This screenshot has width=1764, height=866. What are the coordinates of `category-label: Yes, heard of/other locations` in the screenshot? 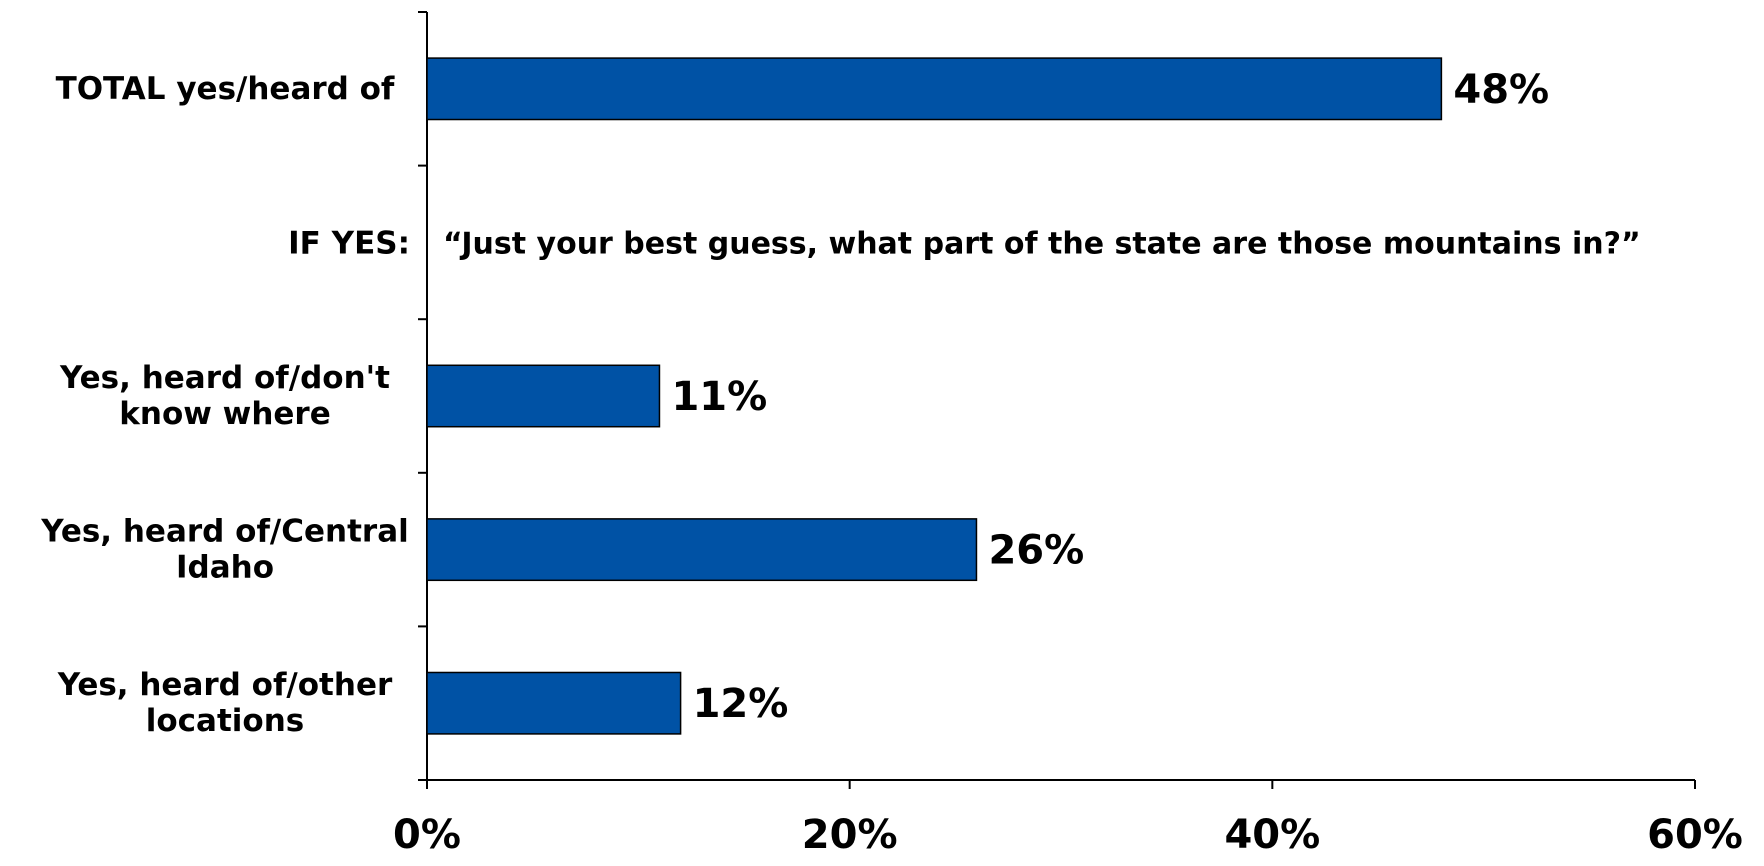 It's located at (225, 703).